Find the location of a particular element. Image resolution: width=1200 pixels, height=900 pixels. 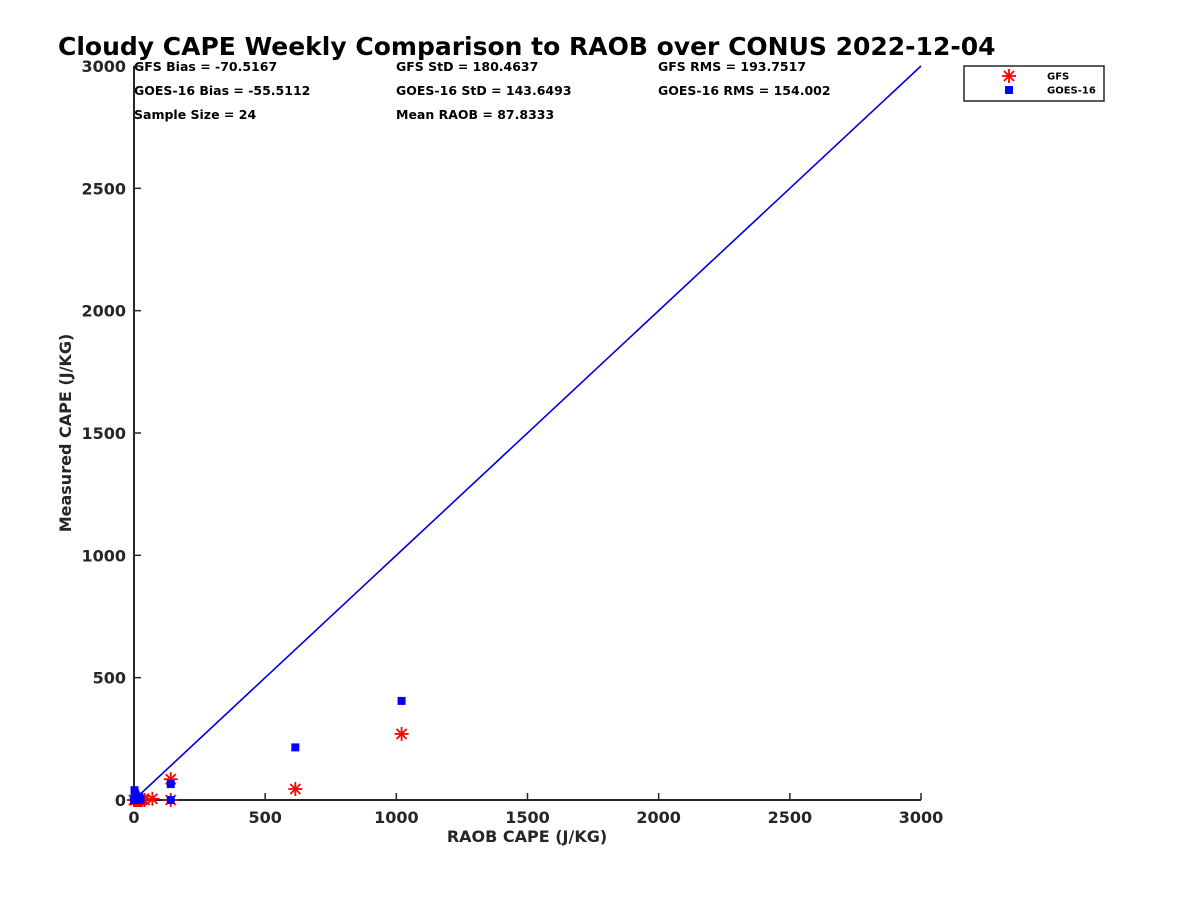

y-tick-label: 1500 is located at coordinates (103, 433).